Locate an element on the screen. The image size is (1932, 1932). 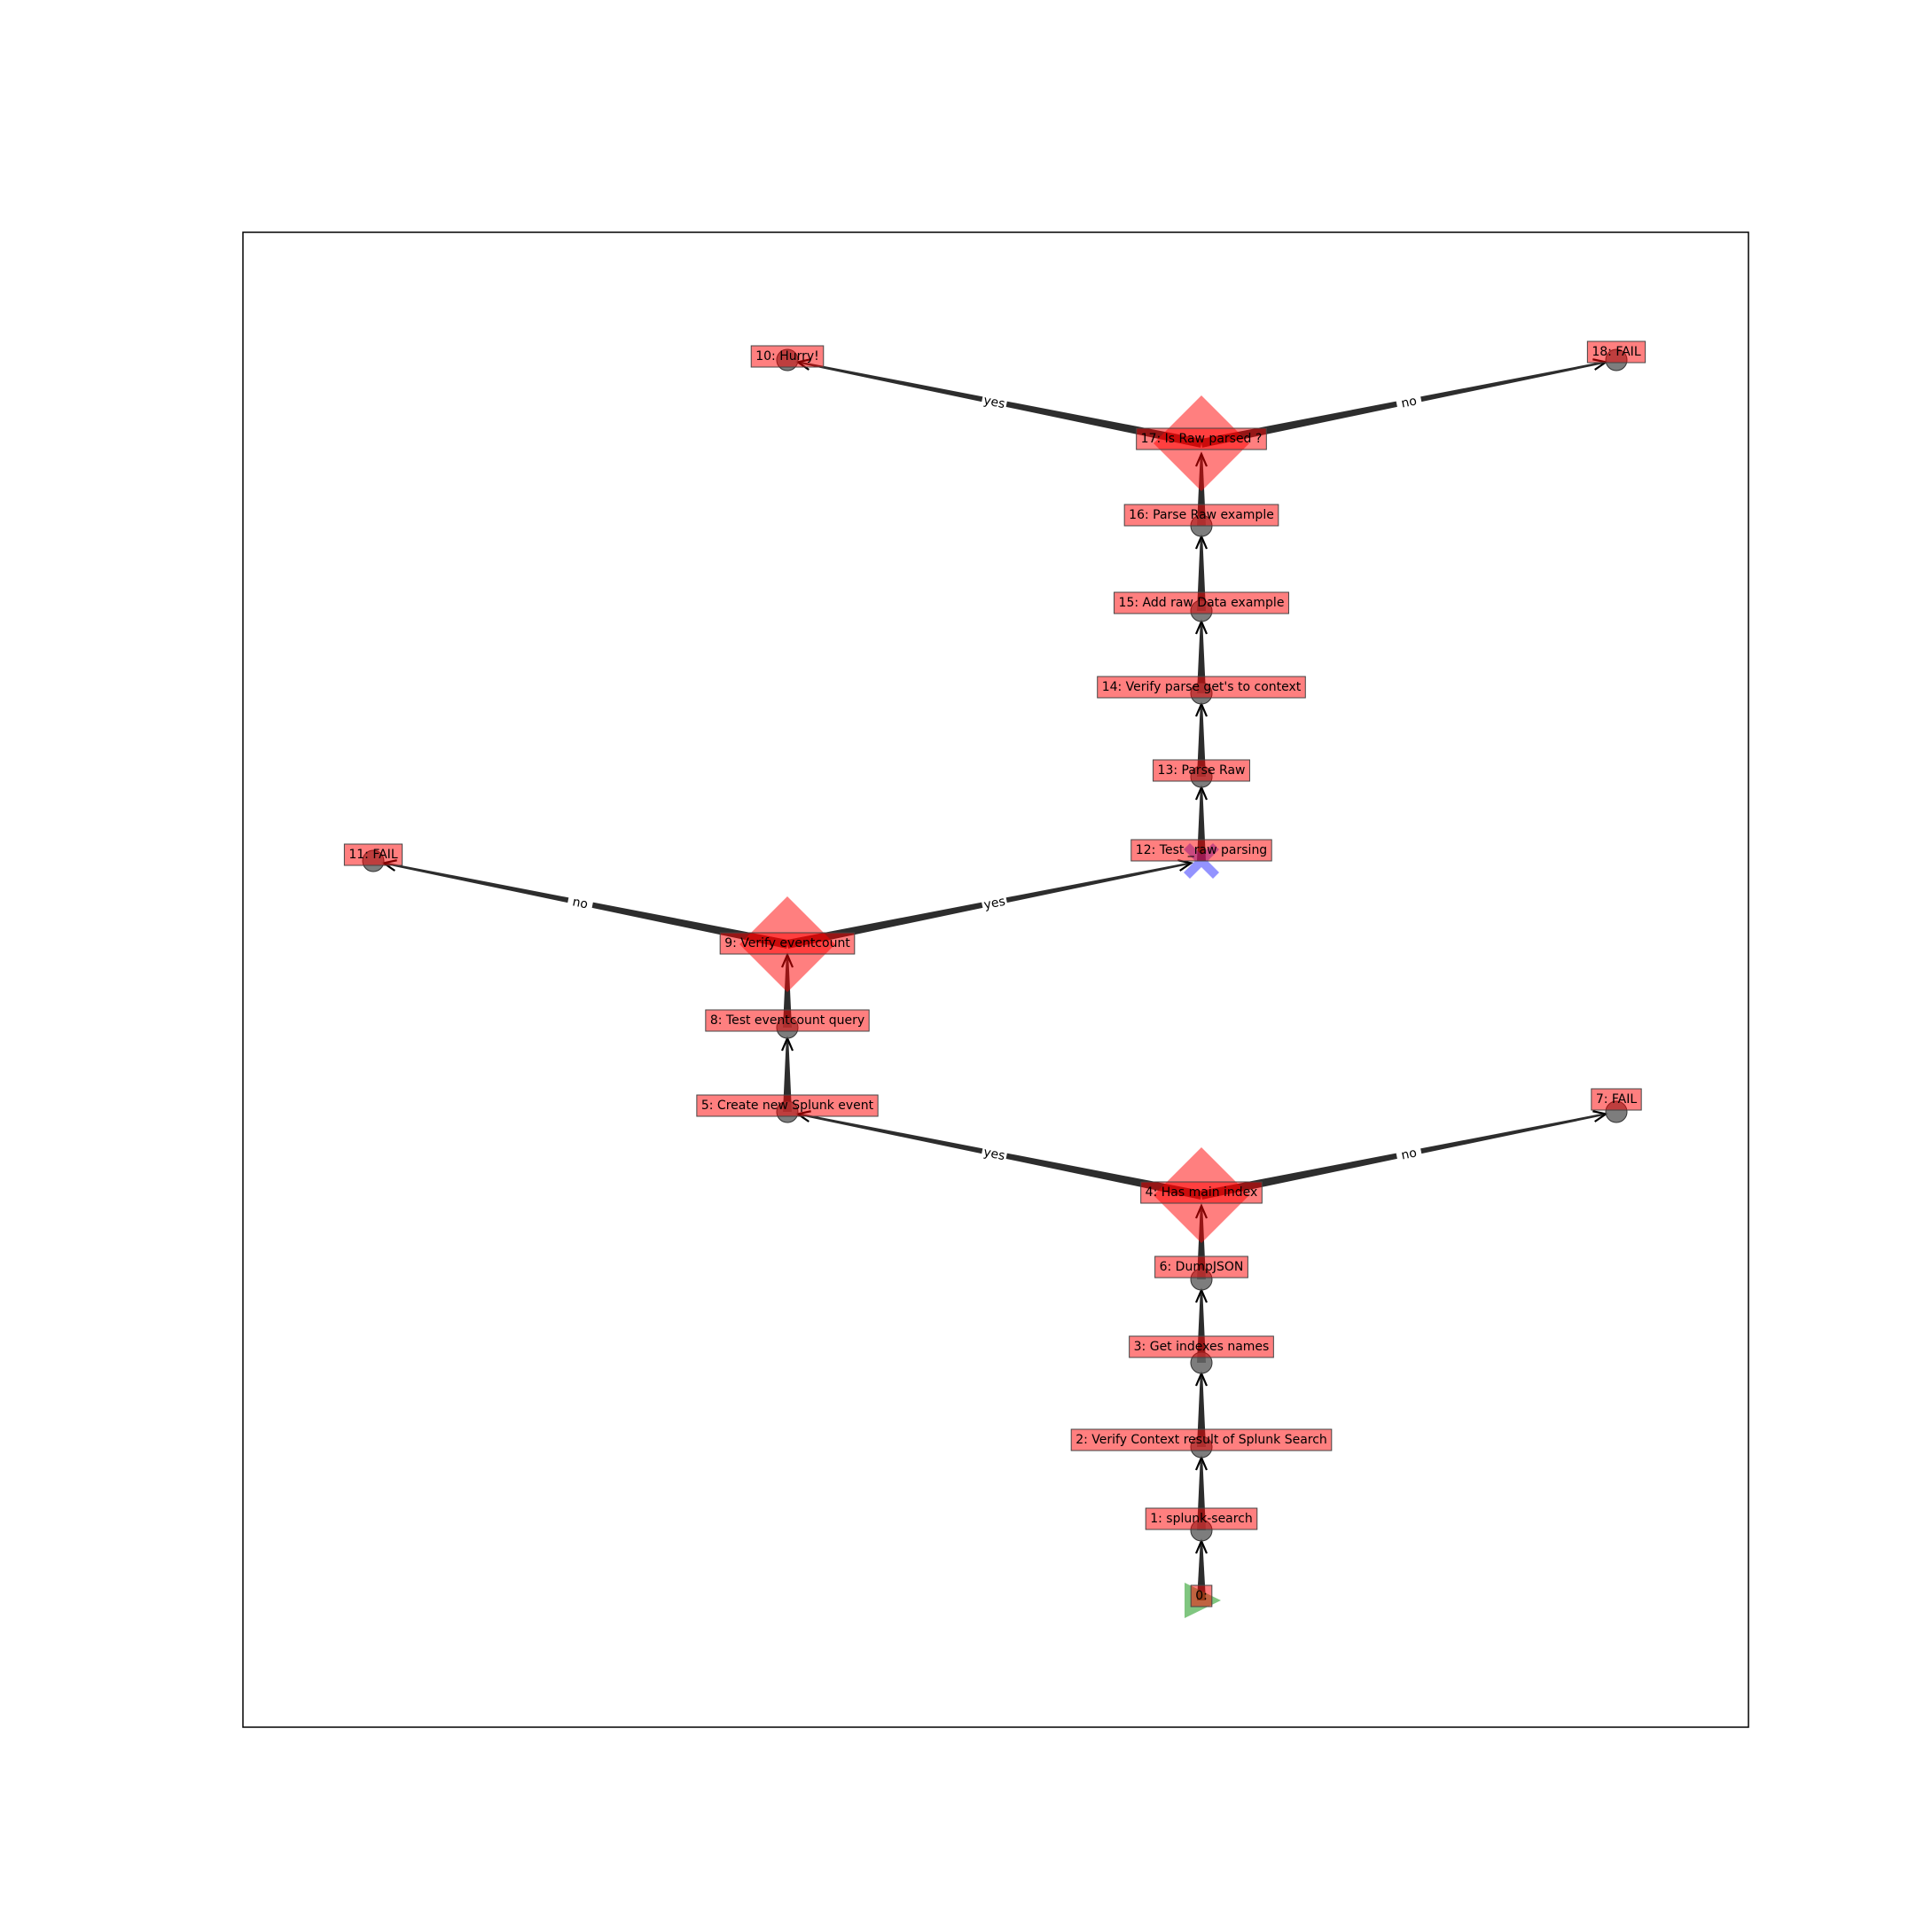
node-label-text: 15: Add raw Data example is located at coordinates (1202, 603).